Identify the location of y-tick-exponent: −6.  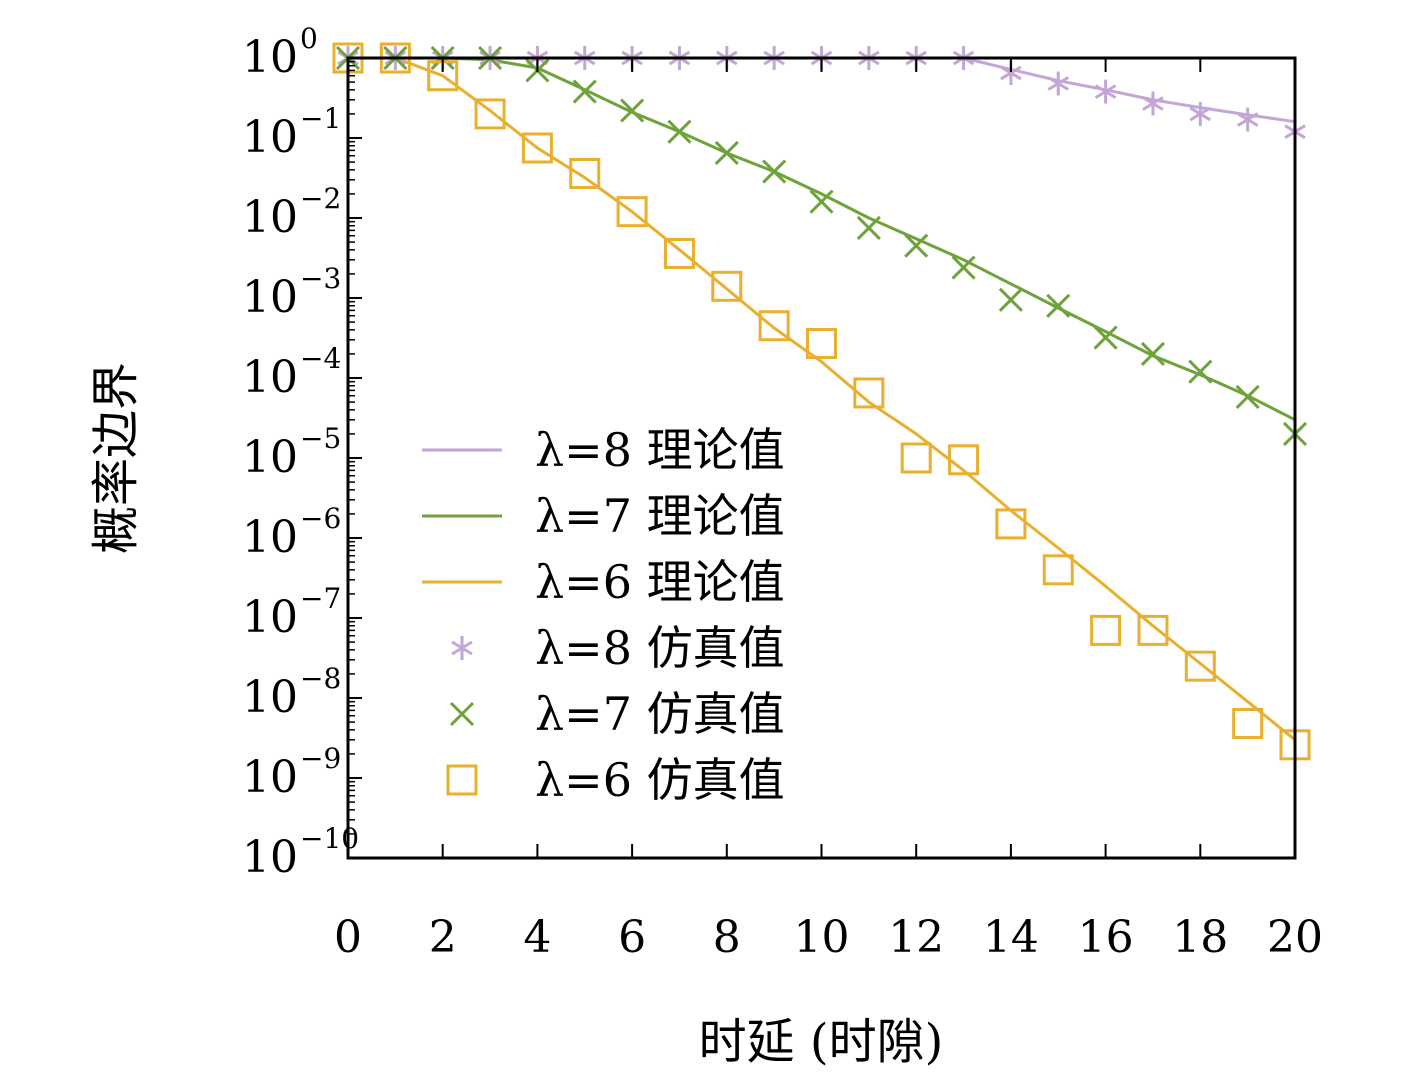
(320, 518).